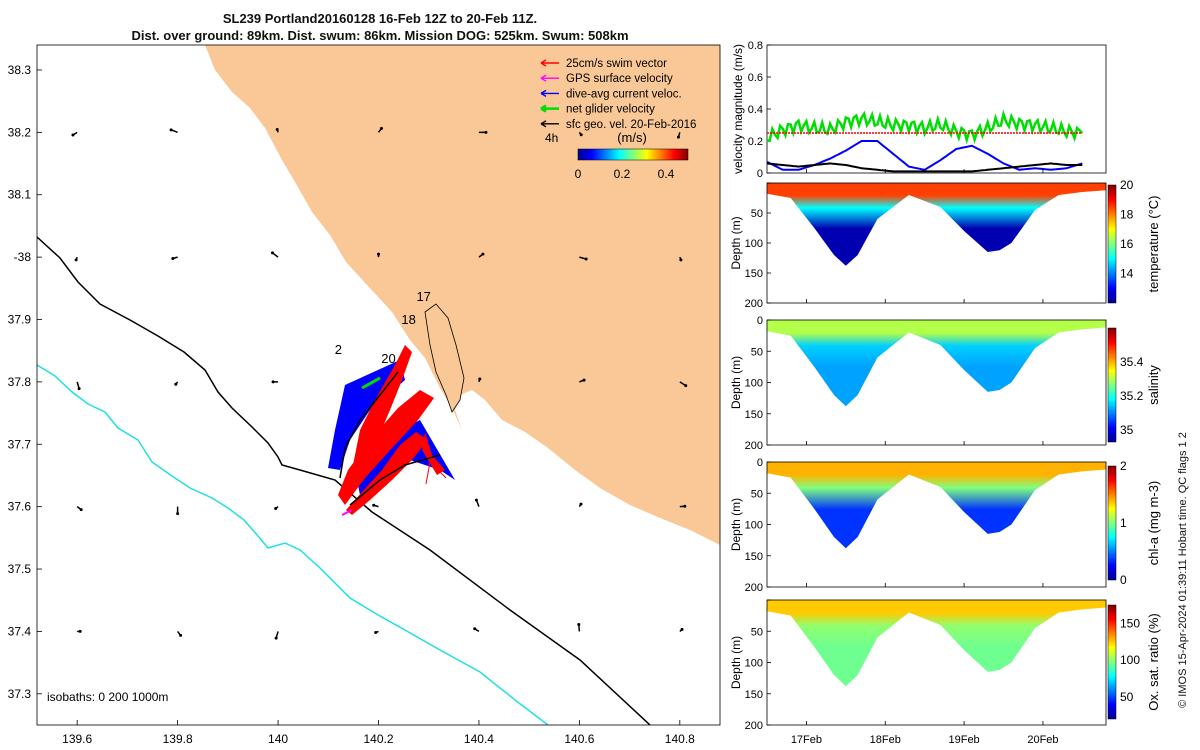  I want to click on time-tick-label: 20Feb, so click(1042, 740).